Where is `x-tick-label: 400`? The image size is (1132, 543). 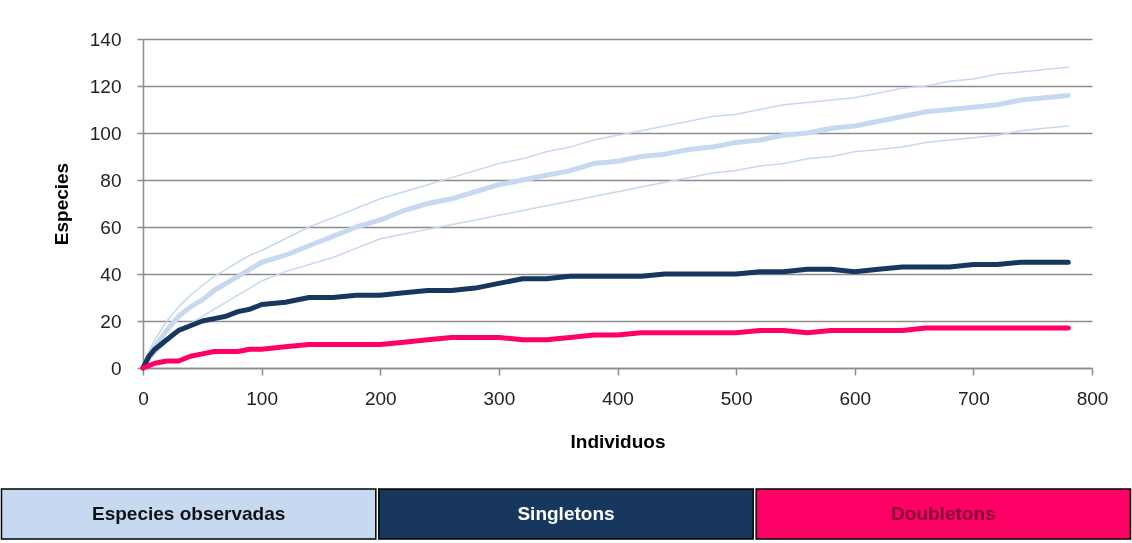 x-tick-label: 400 is located at coordinates (618, 398).